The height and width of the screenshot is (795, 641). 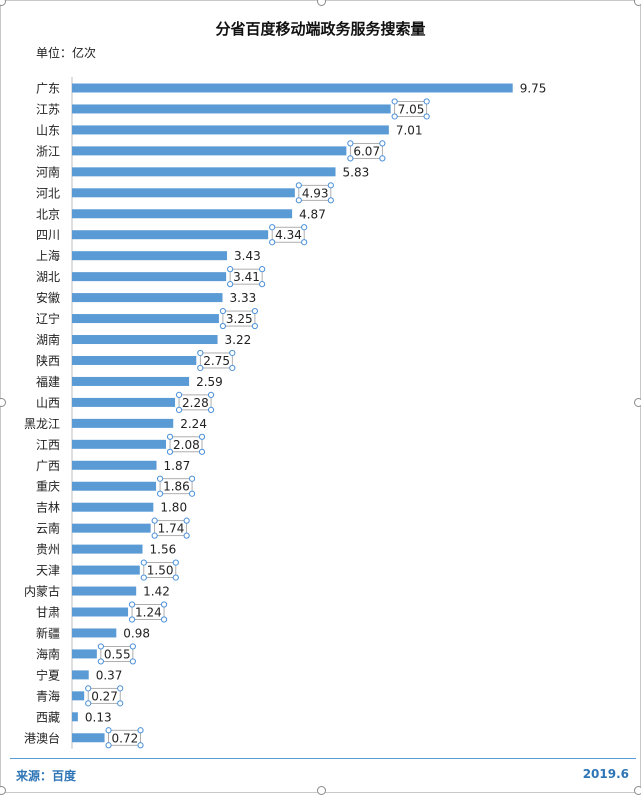 What do you see at coordinates (3, 3) in the screenshot?
I see `resize-handle-top-left` at bounding box center [3, 3].